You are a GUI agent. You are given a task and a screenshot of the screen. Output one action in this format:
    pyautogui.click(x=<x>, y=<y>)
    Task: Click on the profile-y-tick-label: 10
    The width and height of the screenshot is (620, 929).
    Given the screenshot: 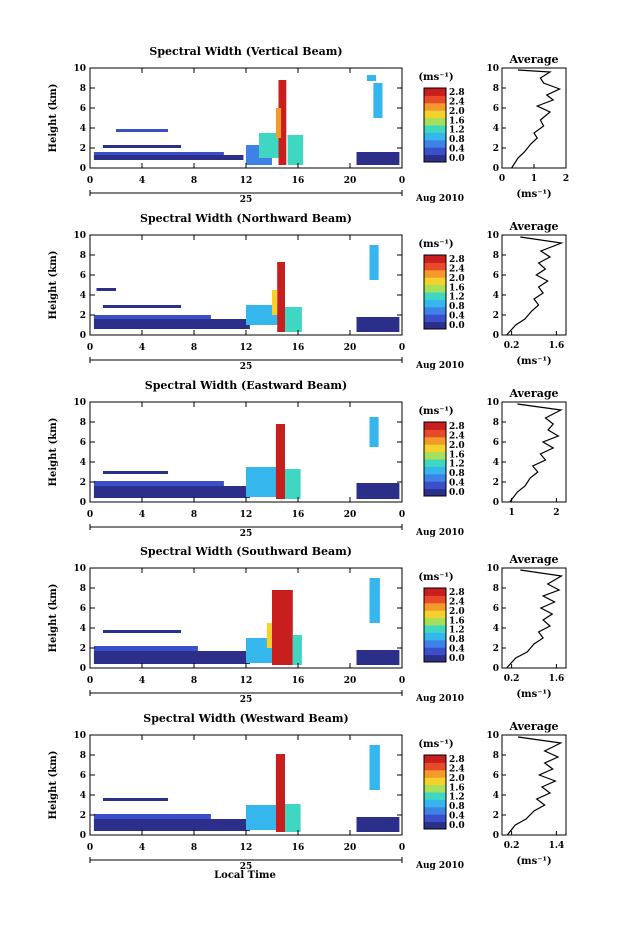 What is the action you would take?
    pyautogui.click(x=492, y=69)
    